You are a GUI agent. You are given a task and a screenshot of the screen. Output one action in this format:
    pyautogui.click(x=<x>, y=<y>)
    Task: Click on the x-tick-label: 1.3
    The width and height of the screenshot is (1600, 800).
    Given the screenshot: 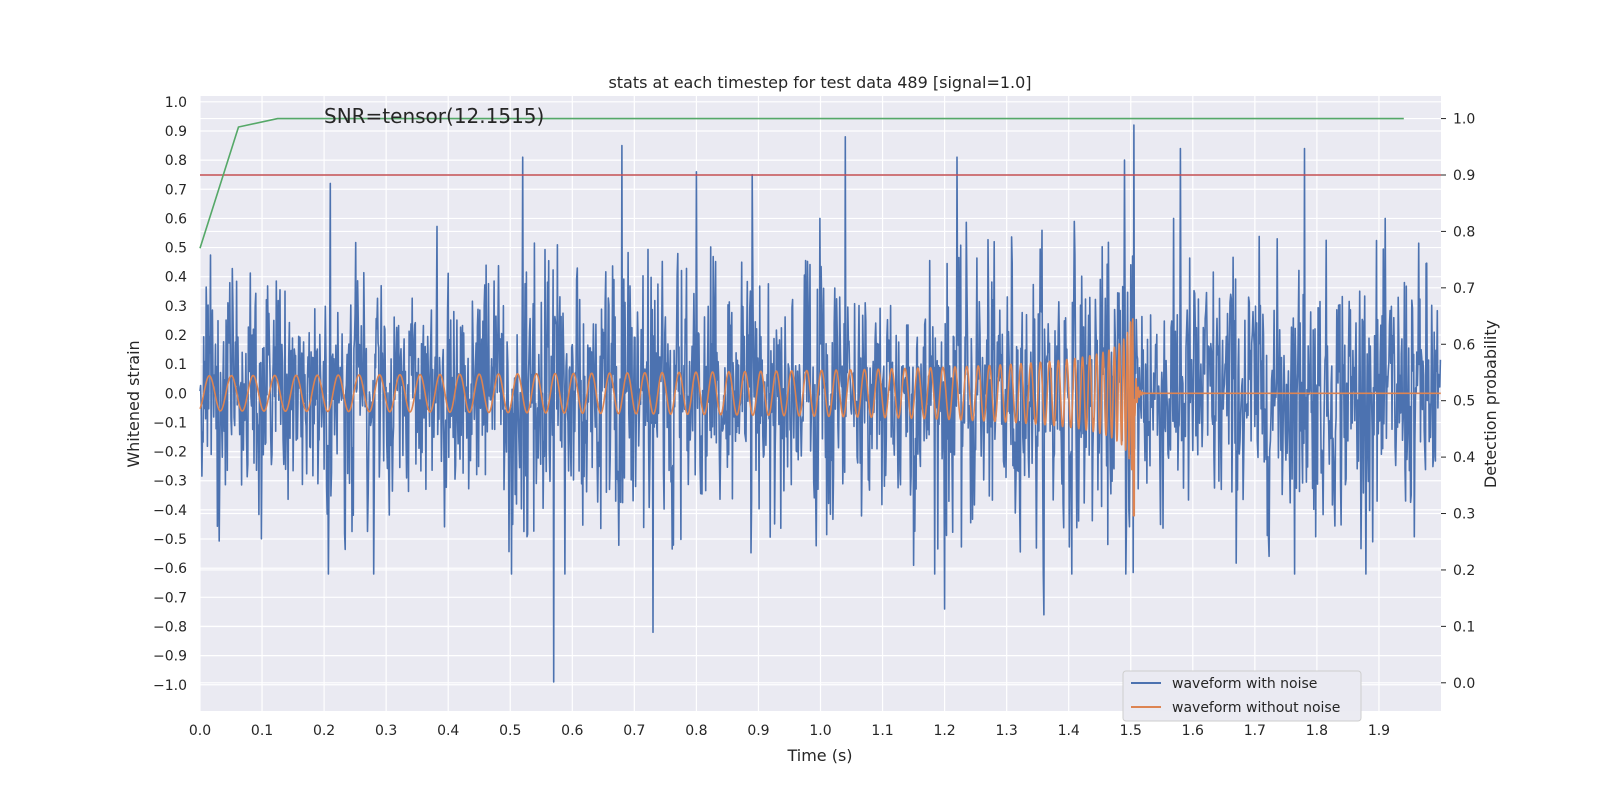 What is the action you would take?
    pyautogui.click(x=1007, y=731)
    